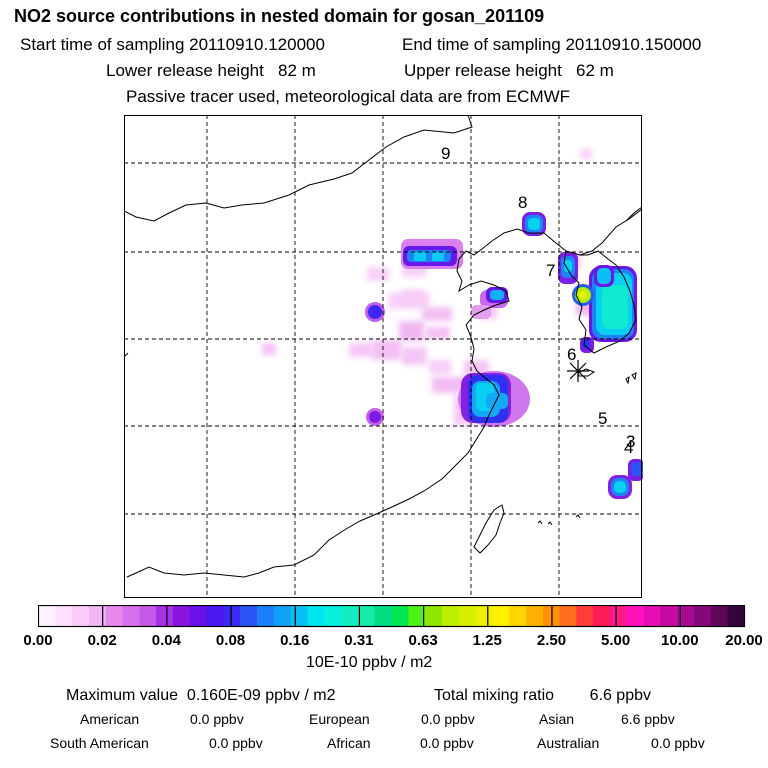 Image resolution: width=768 pixels, height=768 pixels. What do you see at coordinates (497, 401) in the screenshot?
I see `plume-shanghai` at bounding box center [497, 401].